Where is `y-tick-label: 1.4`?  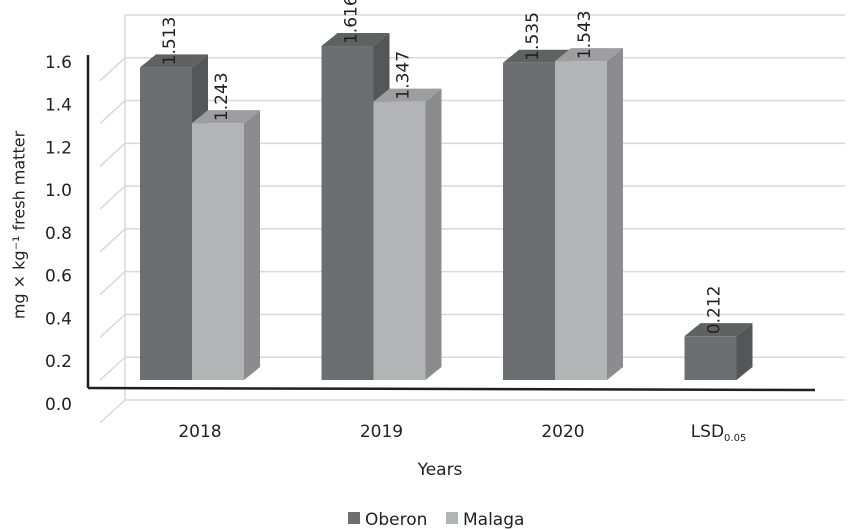 y-tick-label: 1.4 is located at coordinates (58, 106).